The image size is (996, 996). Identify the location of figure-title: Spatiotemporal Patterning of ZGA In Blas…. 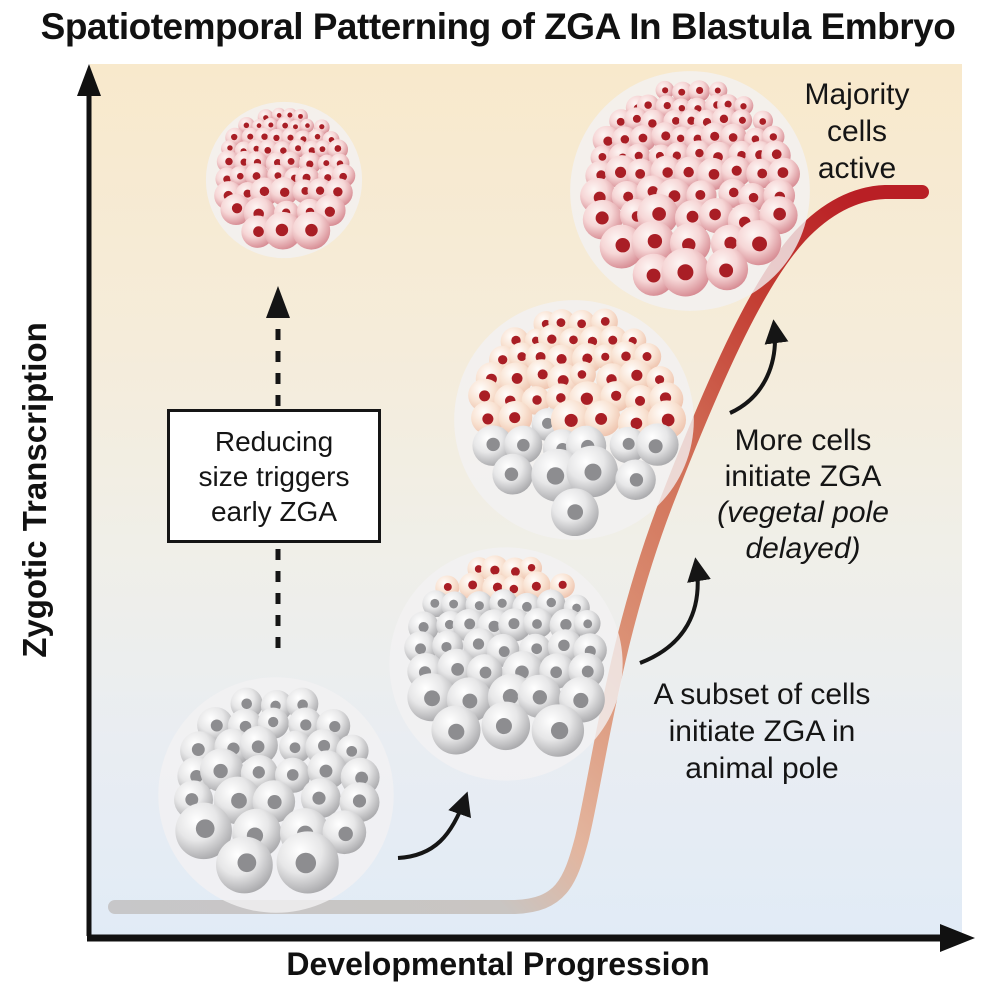
(498, 26).